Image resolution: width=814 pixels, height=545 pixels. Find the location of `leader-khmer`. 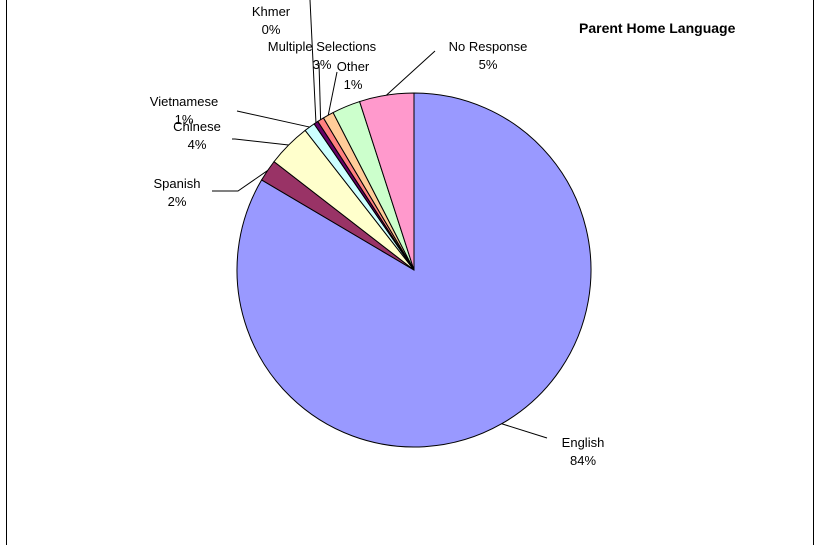

leader-khmer is located at coordinates (313, 61).